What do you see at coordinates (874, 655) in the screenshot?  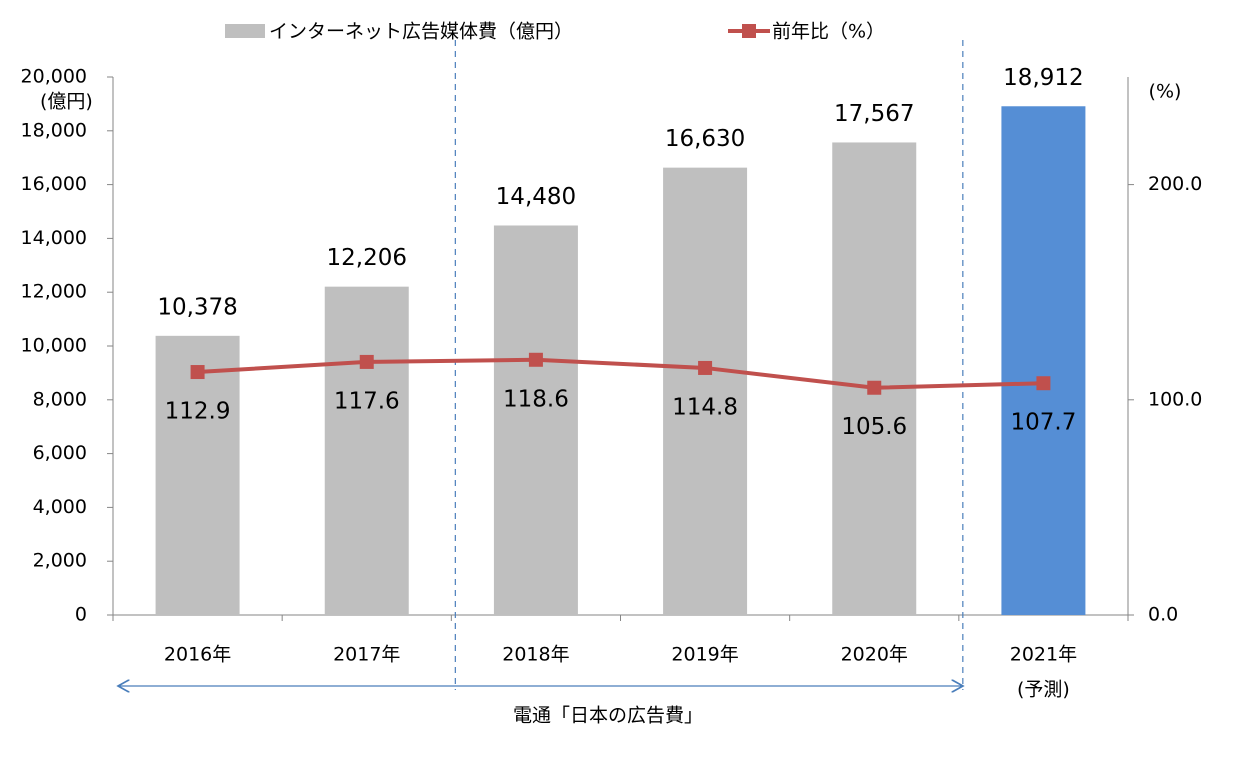 I see `x-tick-label: 2020年` at bounding box center [874, 655].